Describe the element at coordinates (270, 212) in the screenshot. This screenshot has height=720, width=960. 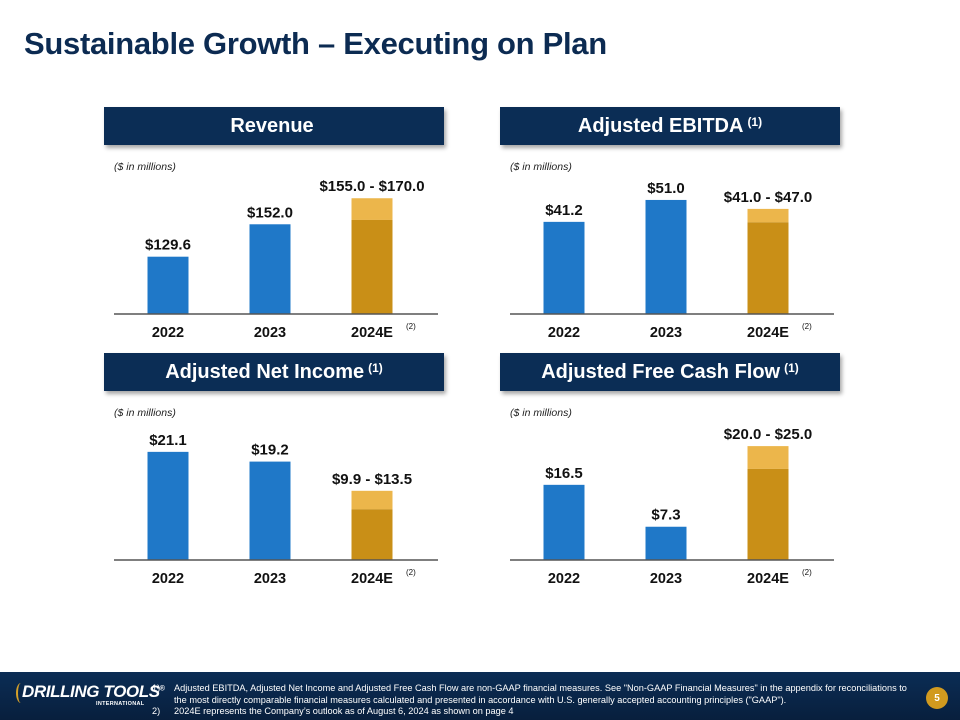
I see `data-label: $152.0` at that location.